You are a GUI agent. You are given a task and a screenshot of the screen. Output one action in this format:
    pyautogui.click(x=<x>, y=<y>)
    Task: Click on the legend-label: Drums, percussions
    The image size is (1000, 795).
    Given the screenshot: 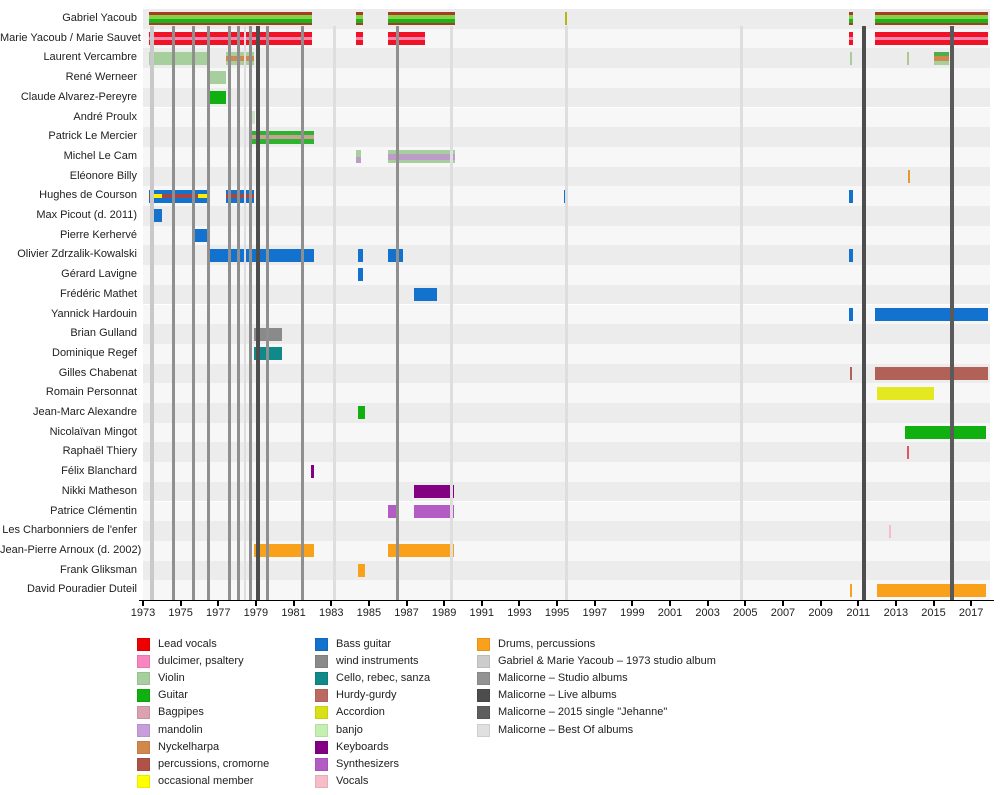 What is the action you would take?
    pyautogui.click(x=547, y=644)
    